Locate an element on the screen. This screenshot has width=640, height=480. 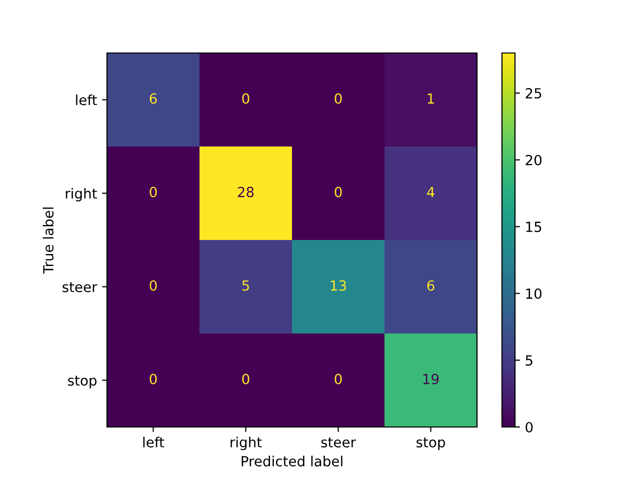
color-bar-label: 25 is located at coordinates (534, 93).